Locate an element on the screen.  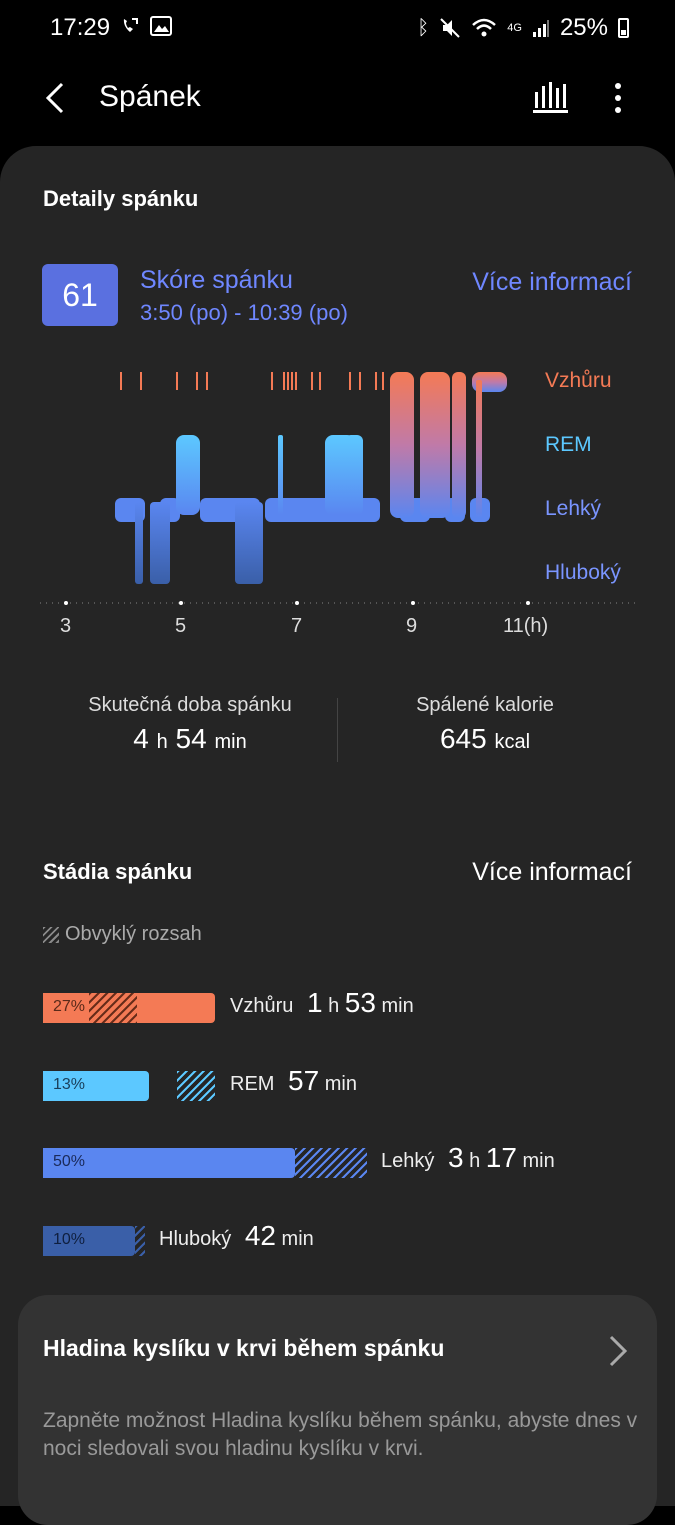
rem-sleep-segments is located at coordinates (269, 475).